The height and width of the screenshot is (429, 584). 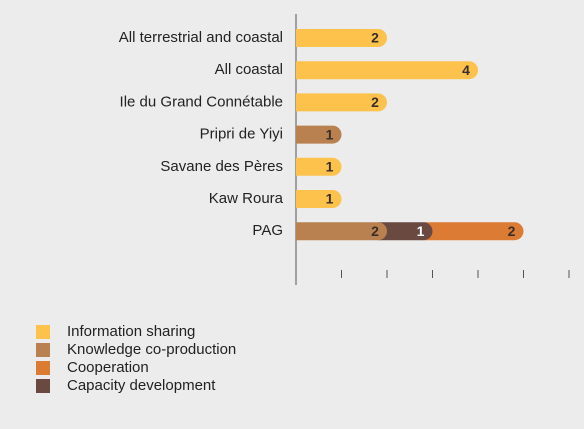 What do you see at coordinates (108, 367) in the screenshot?
I see `legend-label: Cooperation` at bounding box center [108, 367].